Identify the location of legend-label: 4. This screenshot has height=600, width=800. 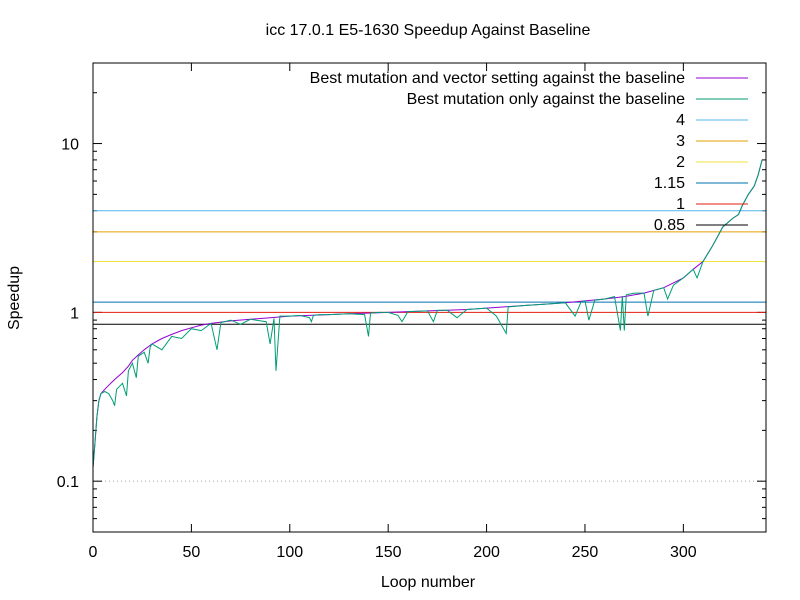
(680, 120).